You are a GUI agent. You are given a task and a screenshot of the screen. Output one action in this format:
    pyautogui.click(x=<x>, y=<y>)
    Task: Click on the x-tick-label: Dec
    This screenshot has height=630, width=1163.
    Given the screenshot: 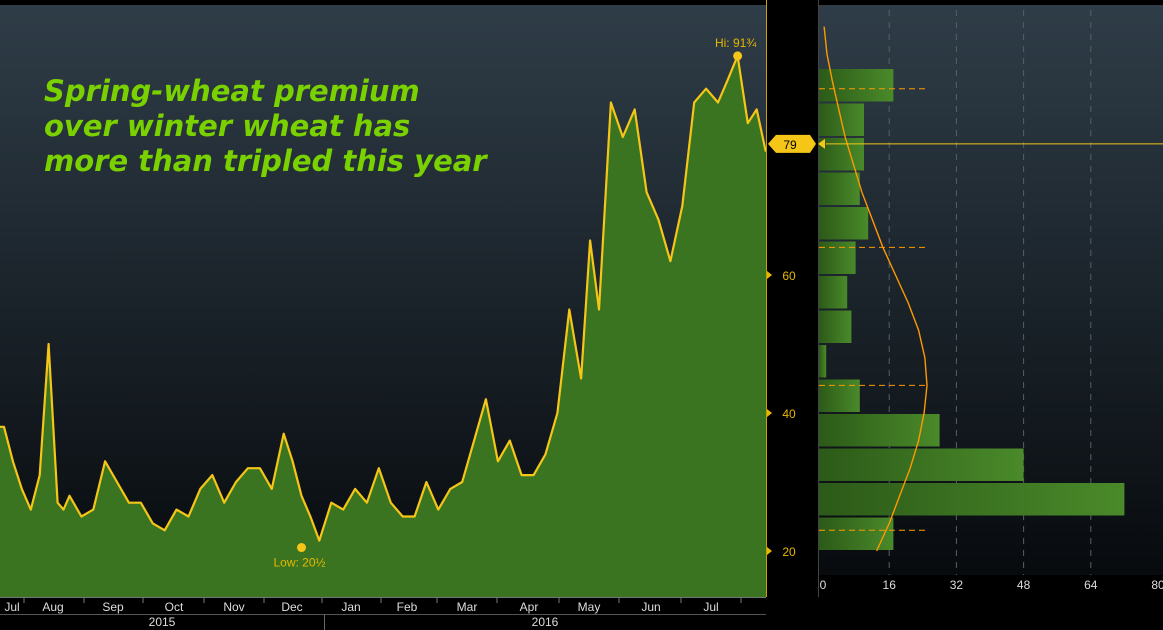 What is the action you would take?
    pyautogui.click(x=291, y=607)
    